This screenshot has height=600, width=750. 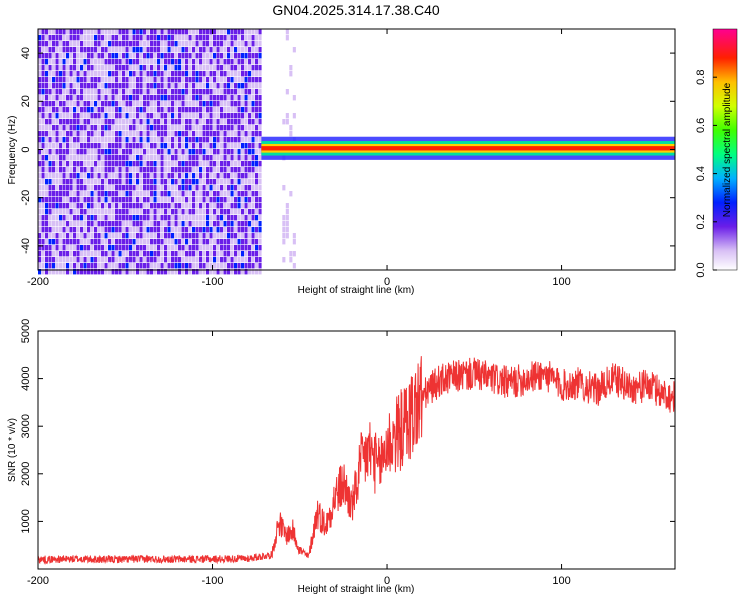 I want to click on snr-x-tick-label: -100, so click(x=213, y=581).